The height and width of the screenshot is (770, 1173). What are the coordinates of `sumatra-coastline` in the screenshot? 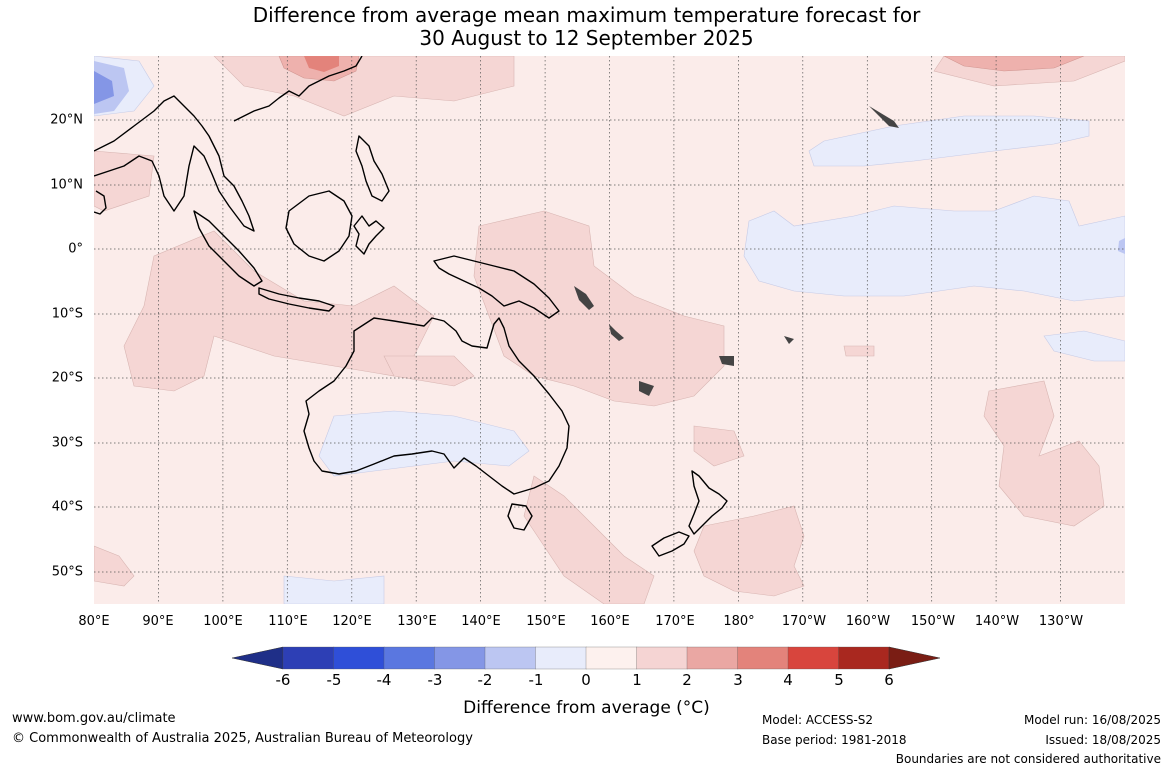 It's located at (228, 248).